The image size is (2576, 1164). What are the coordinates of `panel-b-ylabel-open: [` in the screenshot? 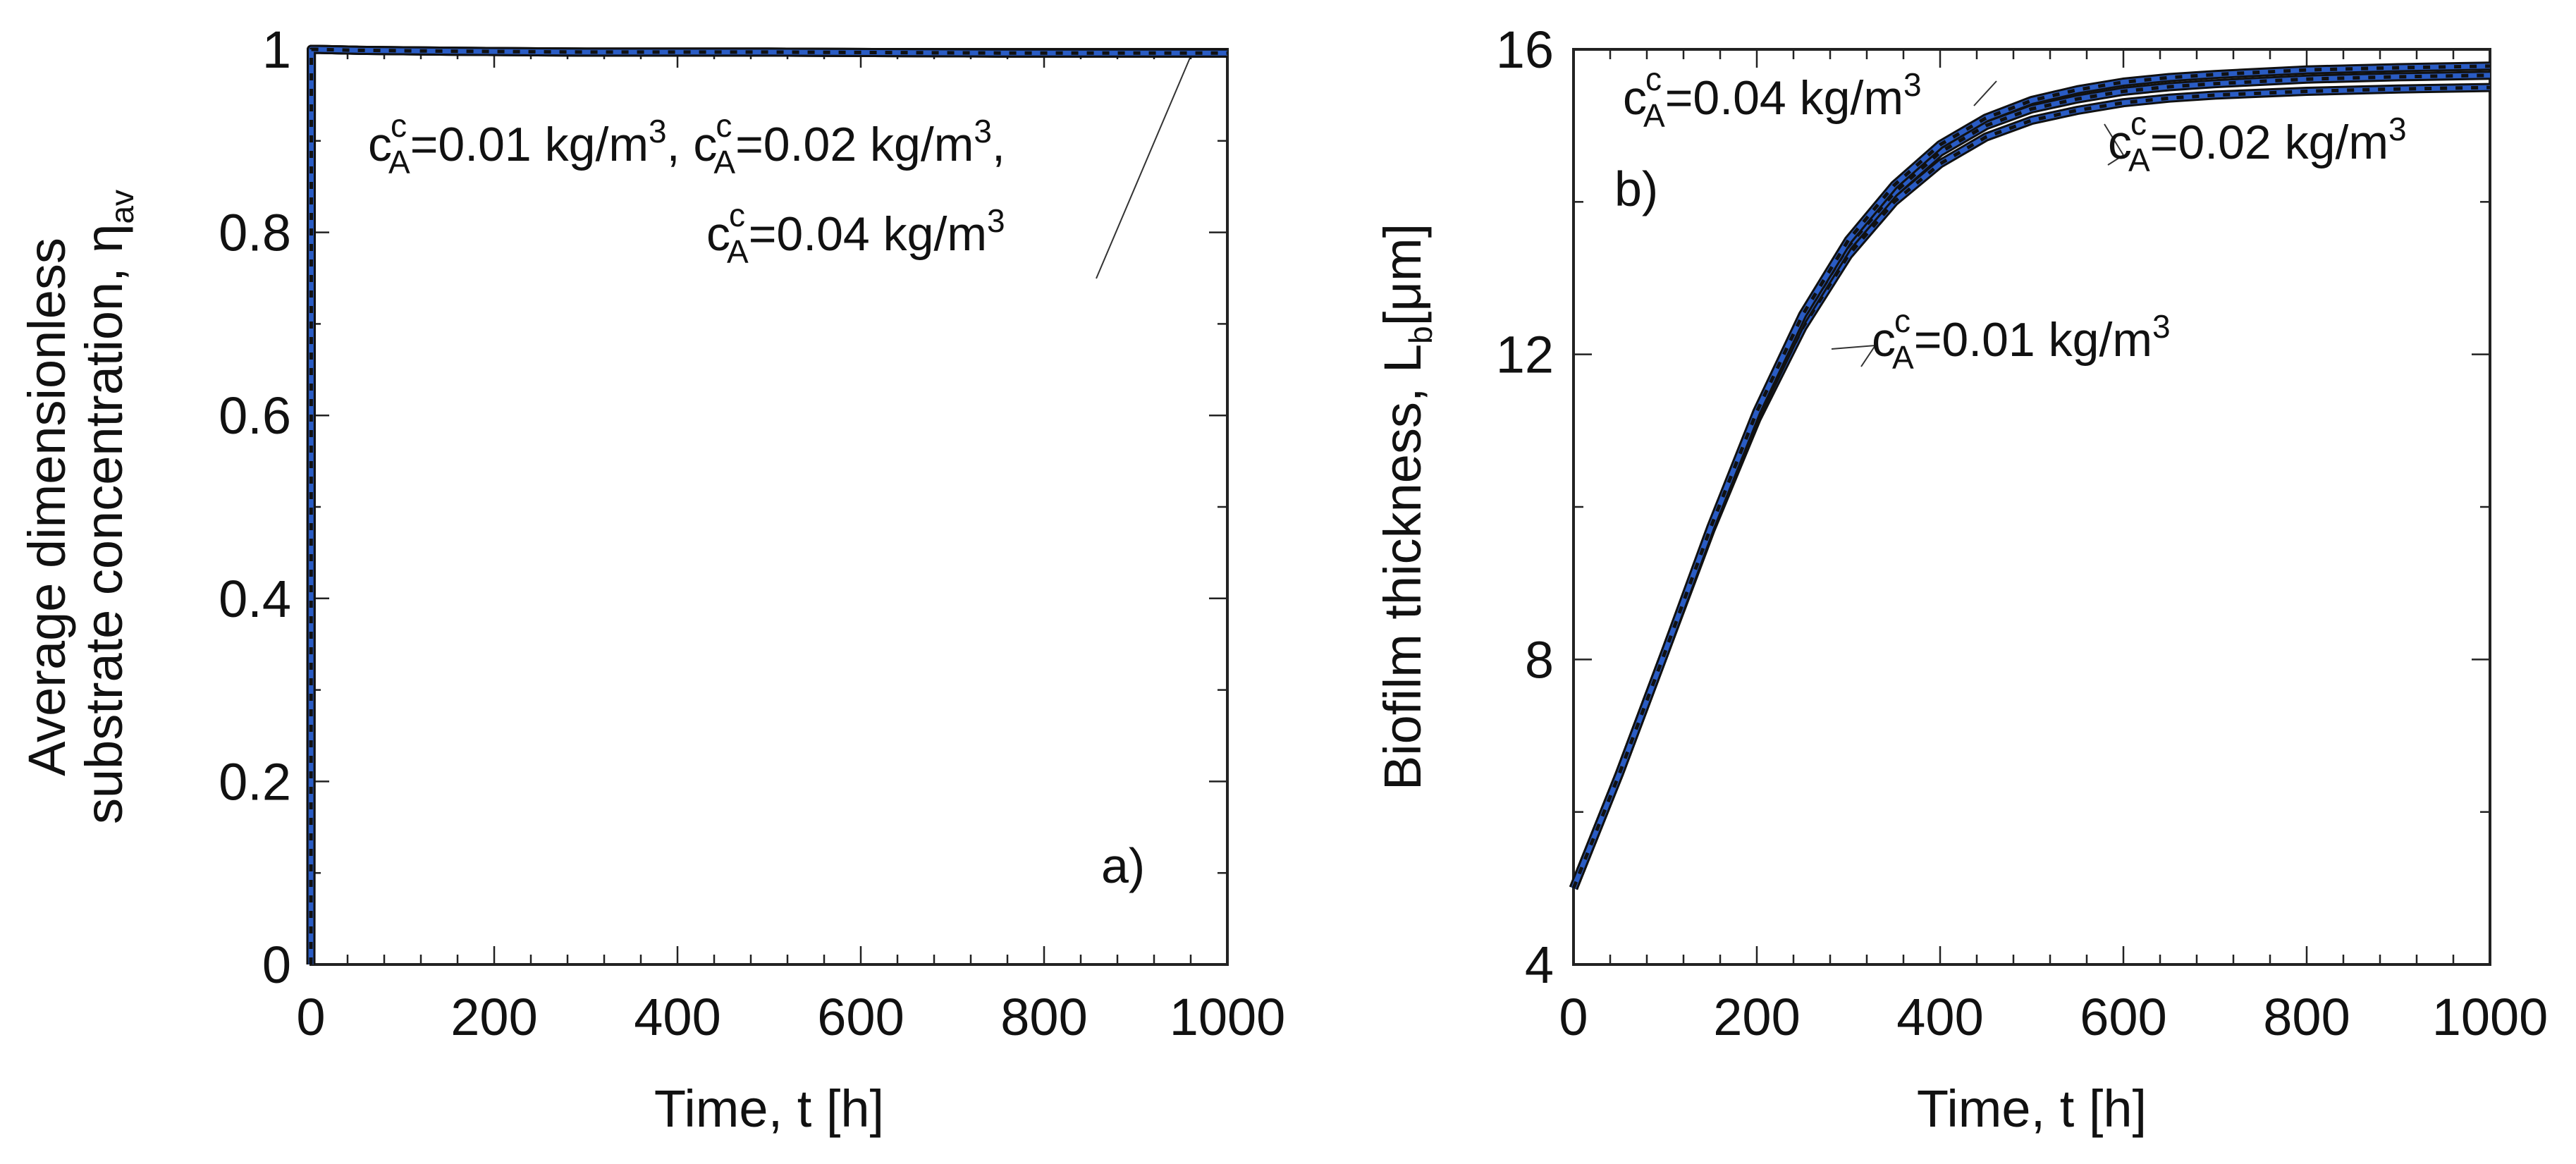 It's located at (1402, 319).